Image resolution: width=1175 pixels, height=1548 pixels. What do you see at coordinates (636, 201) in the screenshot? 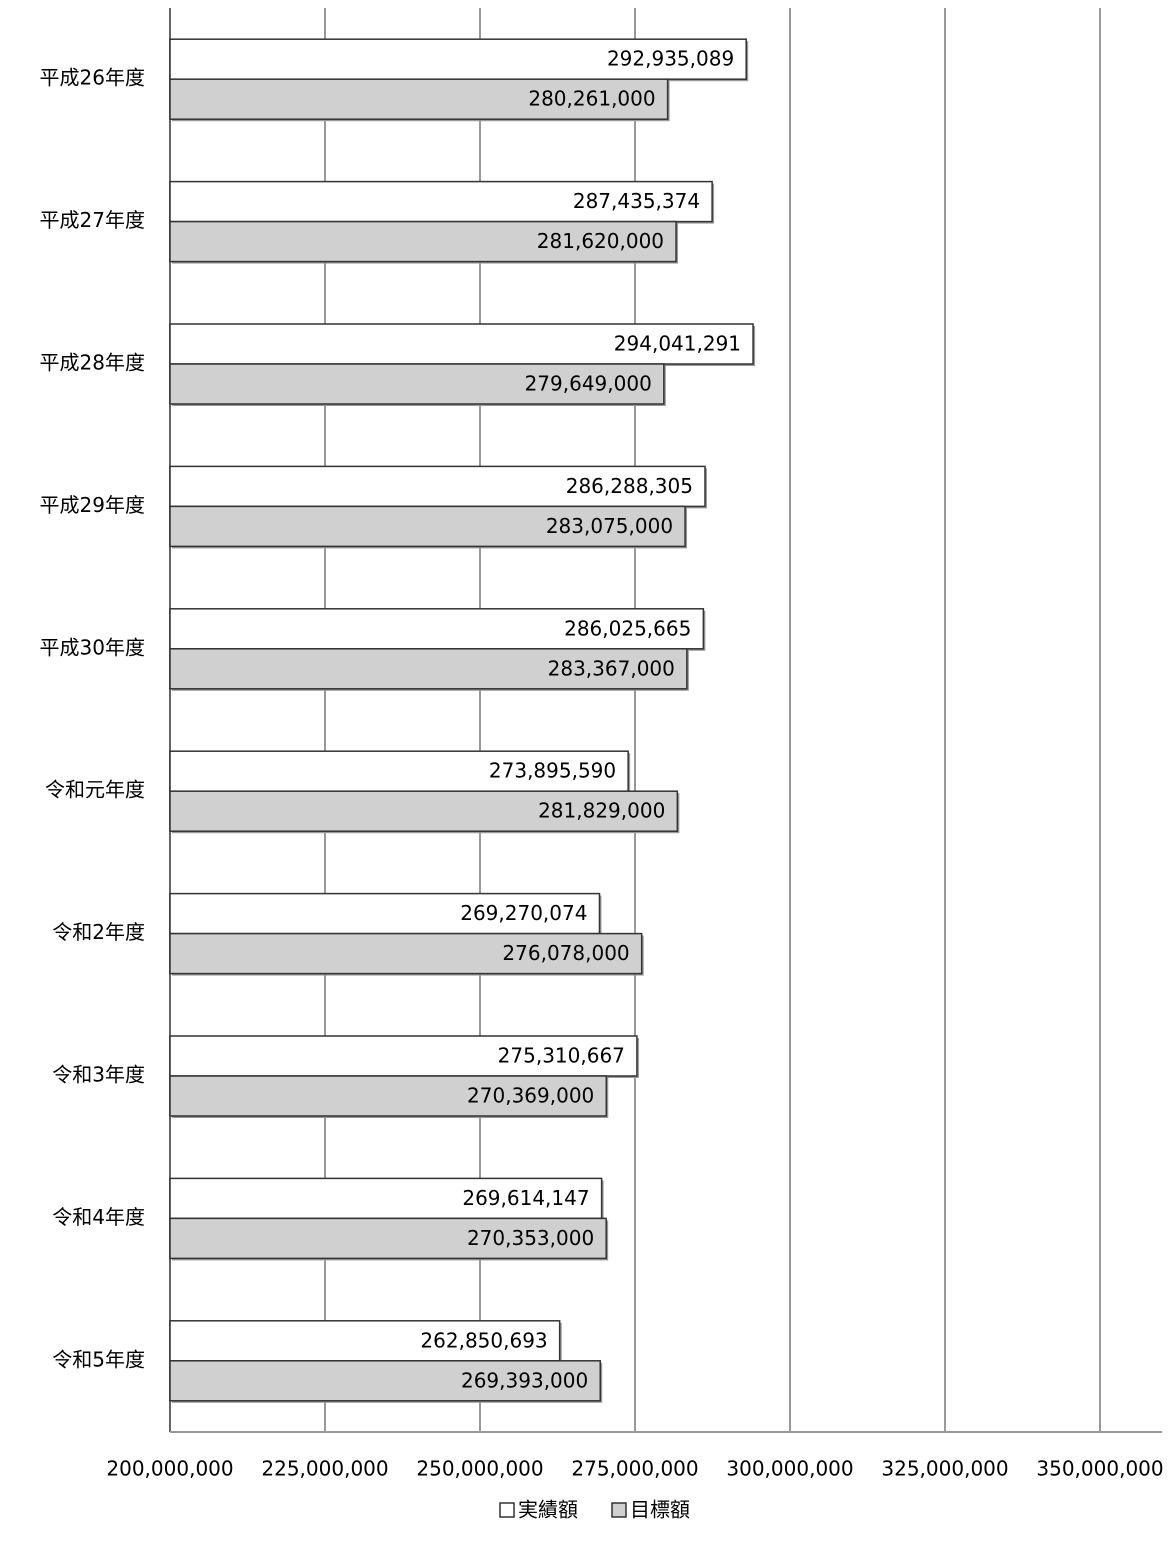
I see `data-label: 287,435,374` at bounding box center [636, 201].